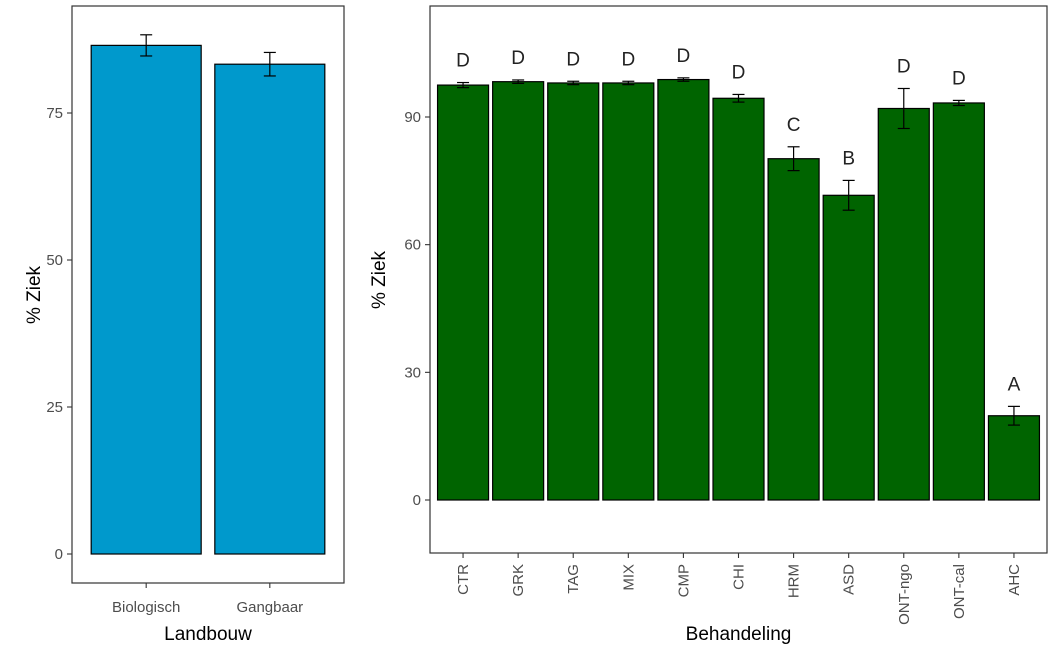 The image size is (1052, 656). What do you see at coordinates (794, 581) in the screenshot?
I see `x-tick-label: HRM` at bounding box center [794, 581].